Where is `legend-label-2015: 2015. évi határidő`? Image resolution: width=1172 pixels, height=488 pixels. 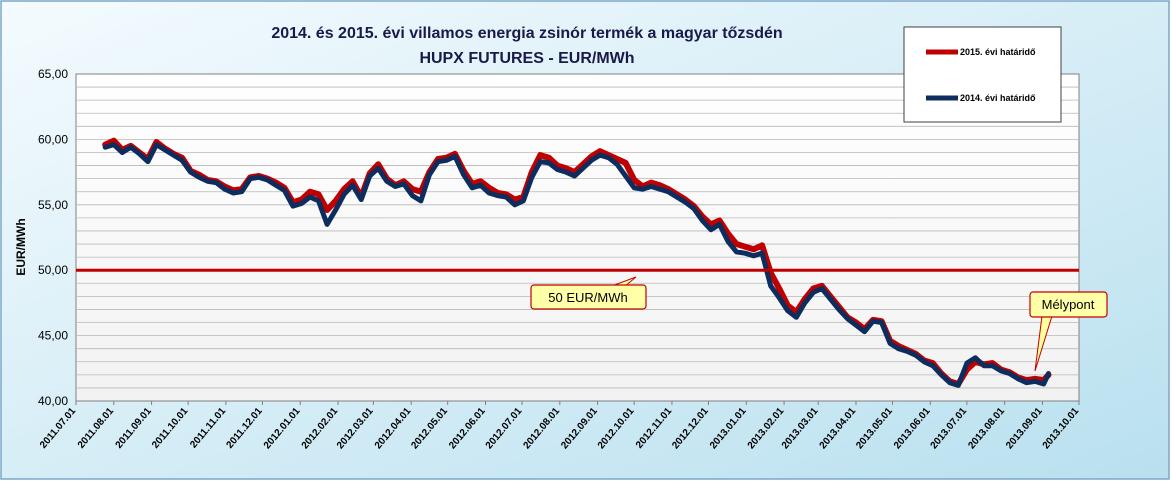 legend-label-2015: 2015. évi határidő is located at coordinates (998, 52).